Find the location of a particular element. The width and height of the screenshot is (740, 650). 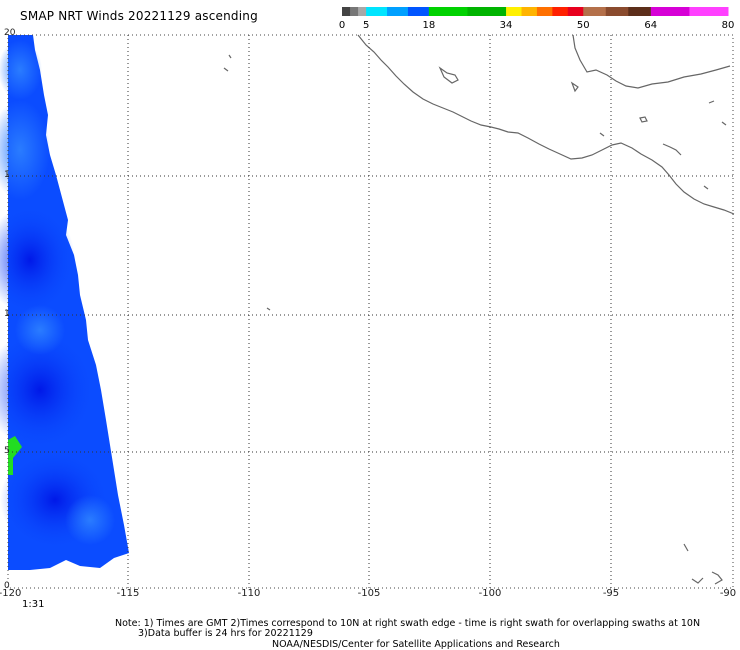

colorbar-label: 18 is located at coordinates (429, 25).